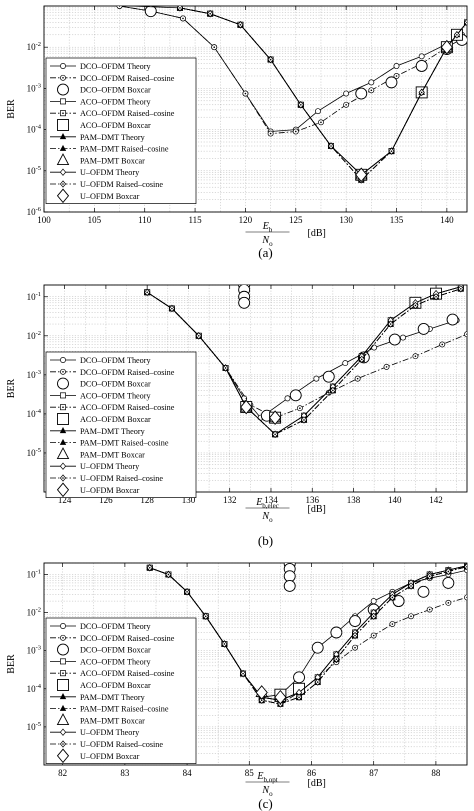  What do you see at coordinates (95, 220) in the screenshot?
I see `x-tick-label: 105` at bounding box center [95, 220].